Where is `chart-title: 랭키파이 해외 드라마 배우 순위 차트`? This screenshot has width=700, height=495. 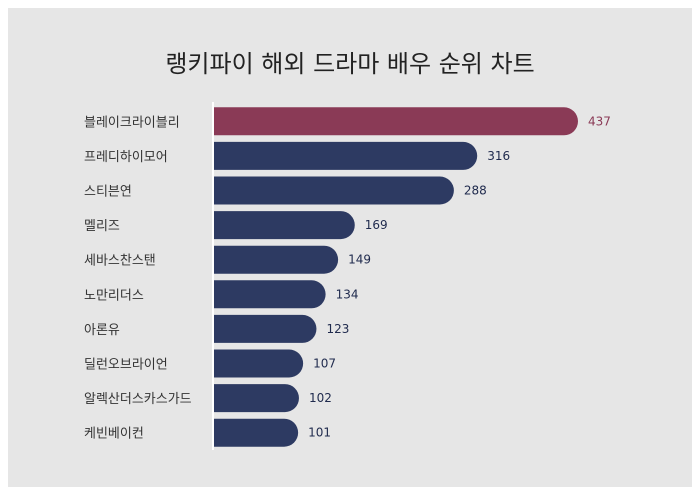
chart-title: 랭키파이 해외 드라마 배우 순위 차트 is located at coordinates (350, 64).